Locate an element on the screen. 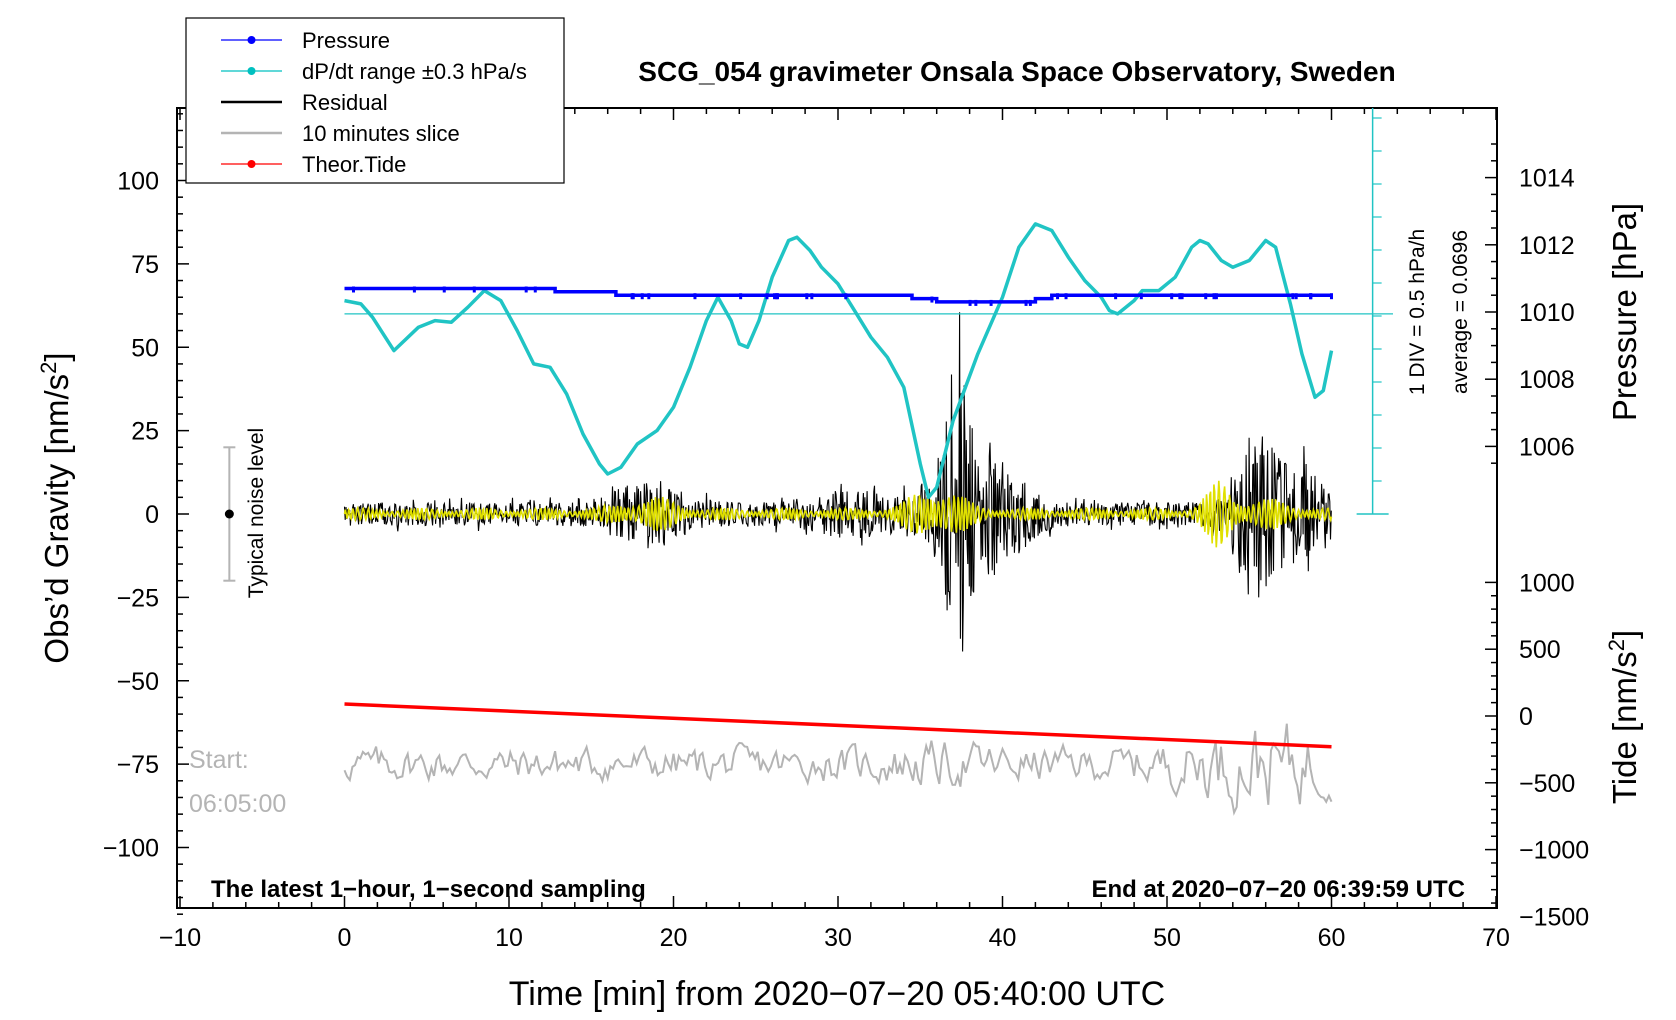 The width and height of the screenshot is (1676, 1020). y-axis-label-tide: Tide [nm/s2] is located at coordinates (1623, 717).